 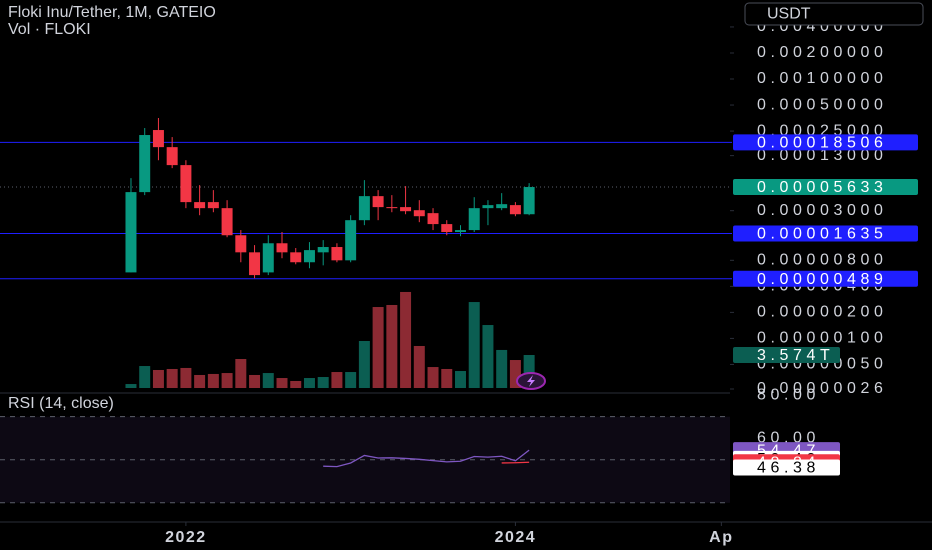 I want to click on price-line-label: 0.00001635, so click(x=822, y=234).